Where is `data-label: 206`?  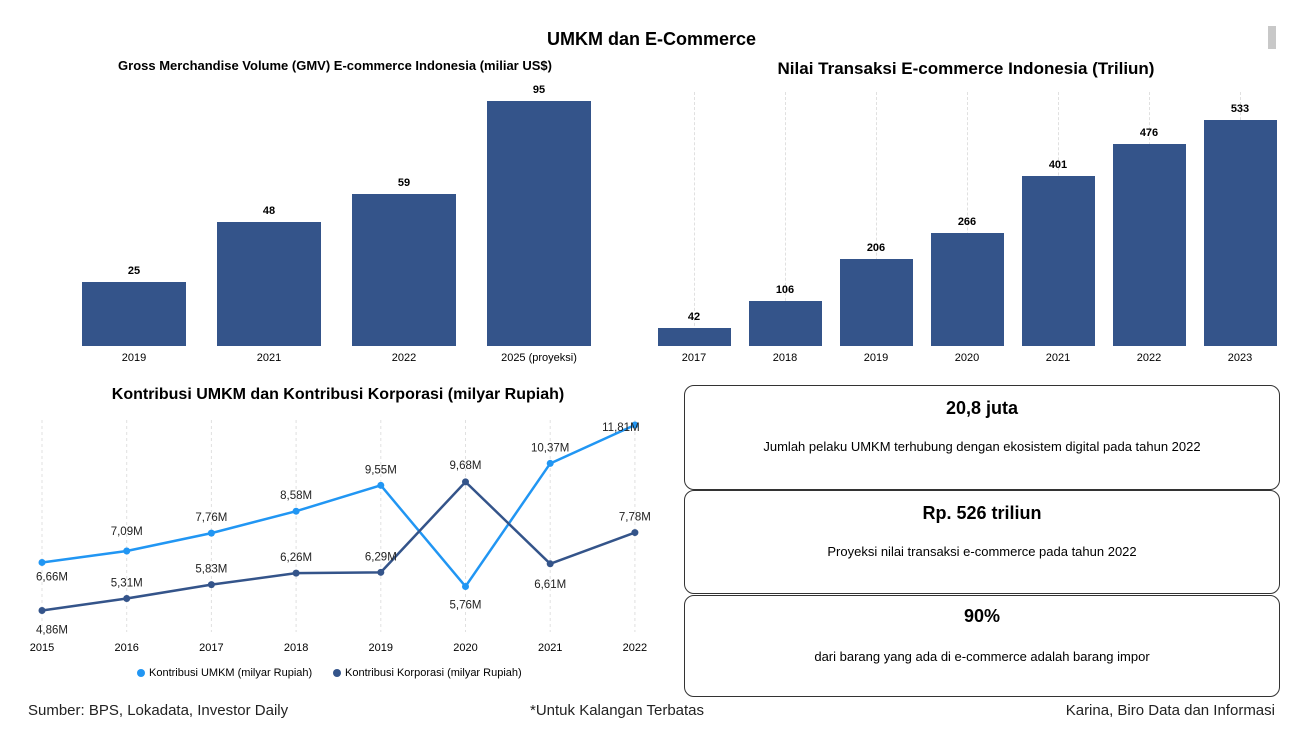
data-label: 206 is located at coordinates (876, 247).